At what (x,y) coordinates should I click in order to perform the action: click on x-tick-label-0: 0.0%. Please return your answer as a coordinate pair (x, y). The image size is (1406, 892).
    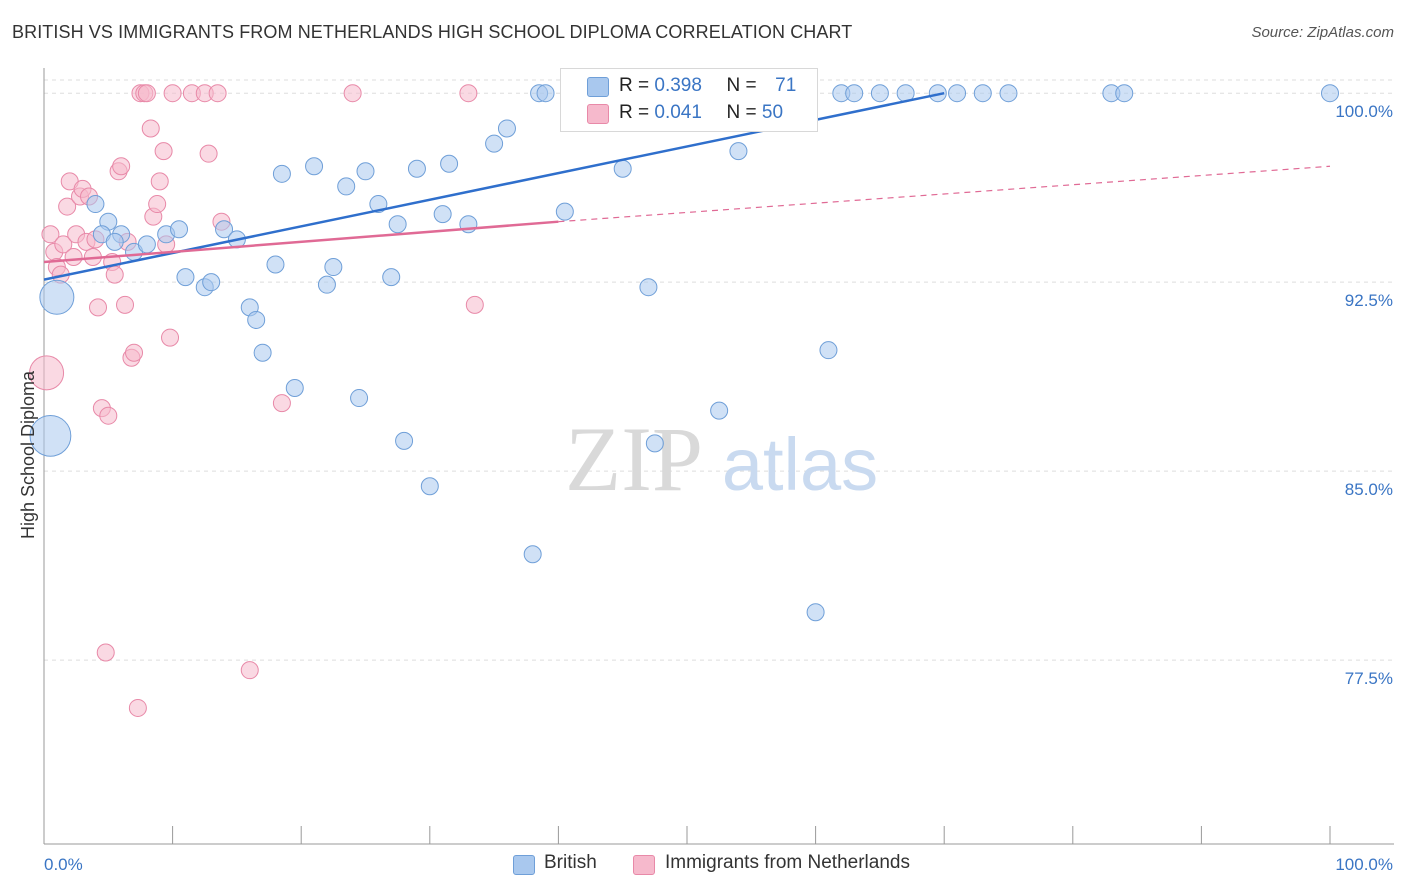
    Looking at the image, I should click on (63, 864).